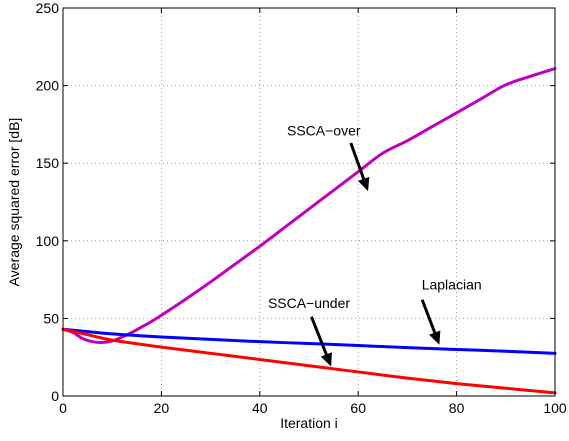 Image resolution: width=569 pixels, height=441 pixels. Describe the element at coordinates (14, 202) in the screenshot. I see `y-axis-title: Average squared error [dB]` at that location.